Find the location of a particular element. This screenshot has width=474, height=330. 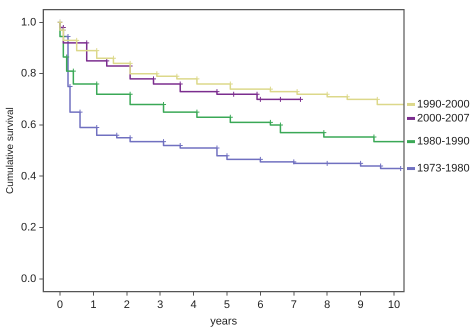

x-axis-title: years is located at coordinates (224, 321).